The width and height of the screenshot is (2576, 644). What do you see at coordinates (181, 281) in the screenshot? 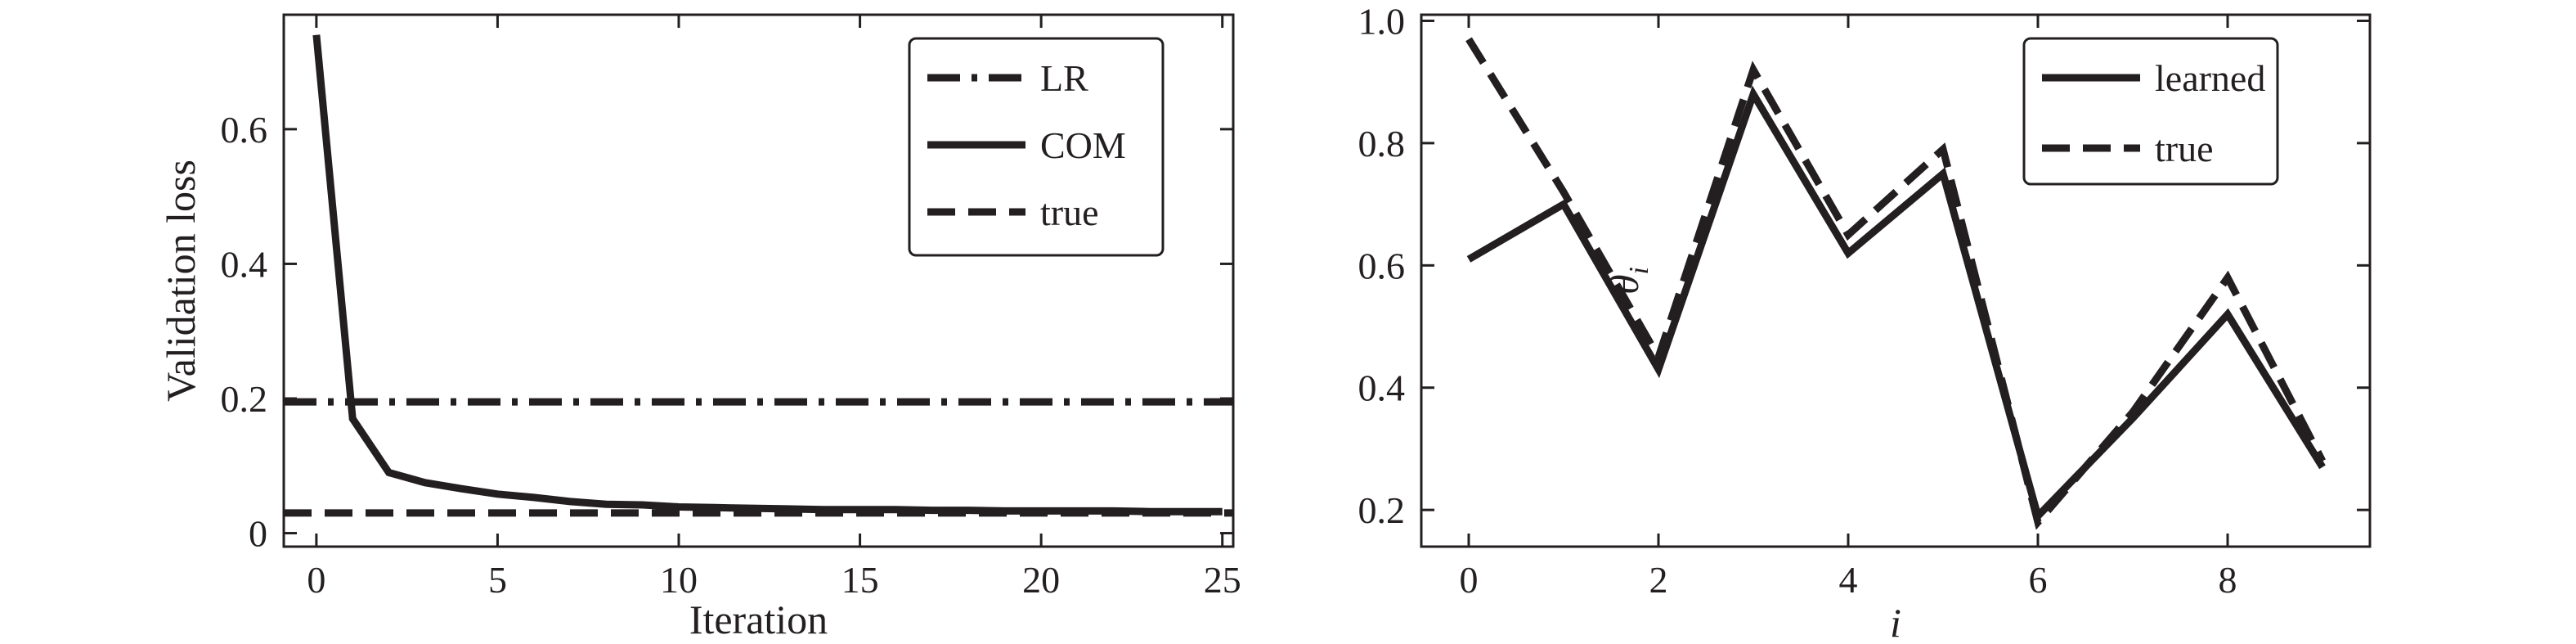
I see `y-axis-label: Validation loss` at bounding box center [181, 281].